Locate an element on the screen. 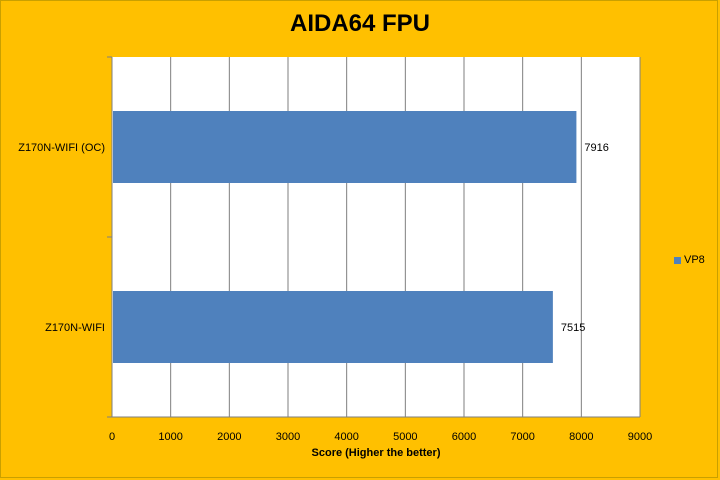  x-tick-label: 8000 is located at coordinates (581, 437).